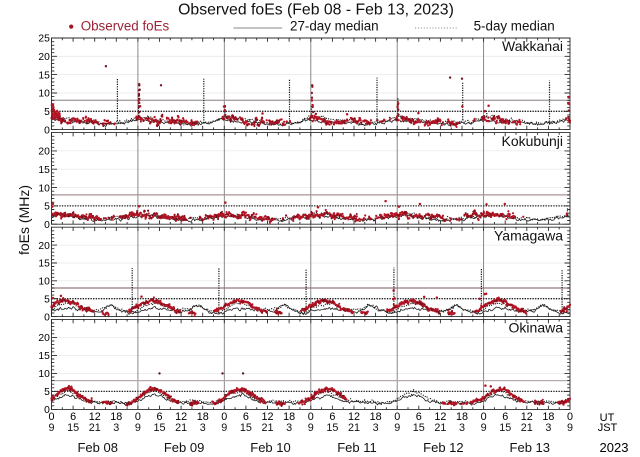  I want to click on svg-text: 27-day median, so click(334, 26).